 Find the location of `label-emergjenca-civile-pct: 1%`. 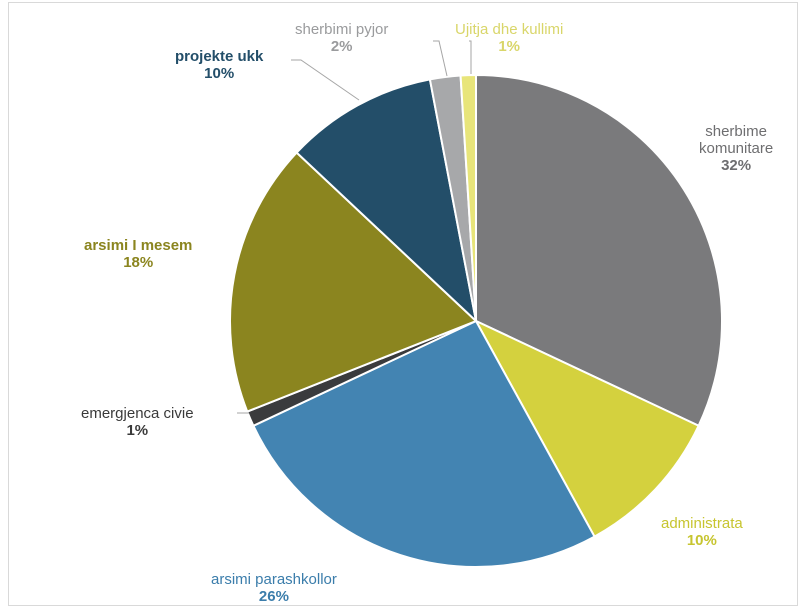

label-emergjenca-civile-pct: 1% is located at coordinates (137, 430).